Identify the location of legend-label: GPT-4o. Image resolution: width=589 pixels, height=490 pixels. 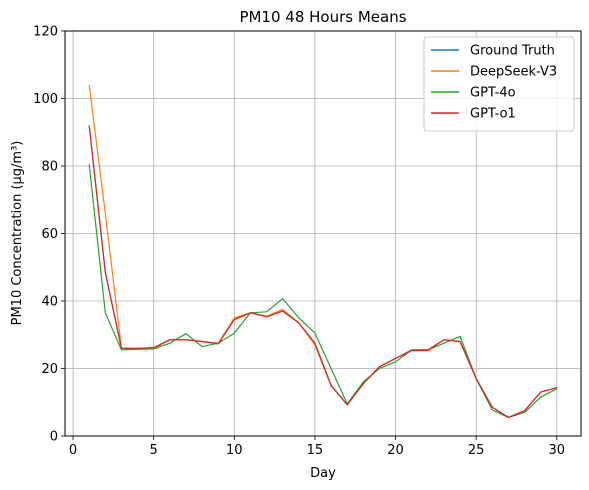
(493, 93).